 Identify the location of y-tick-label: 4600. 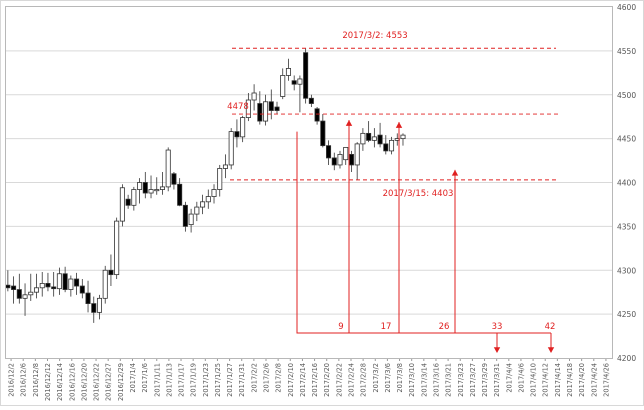
(626, 7).